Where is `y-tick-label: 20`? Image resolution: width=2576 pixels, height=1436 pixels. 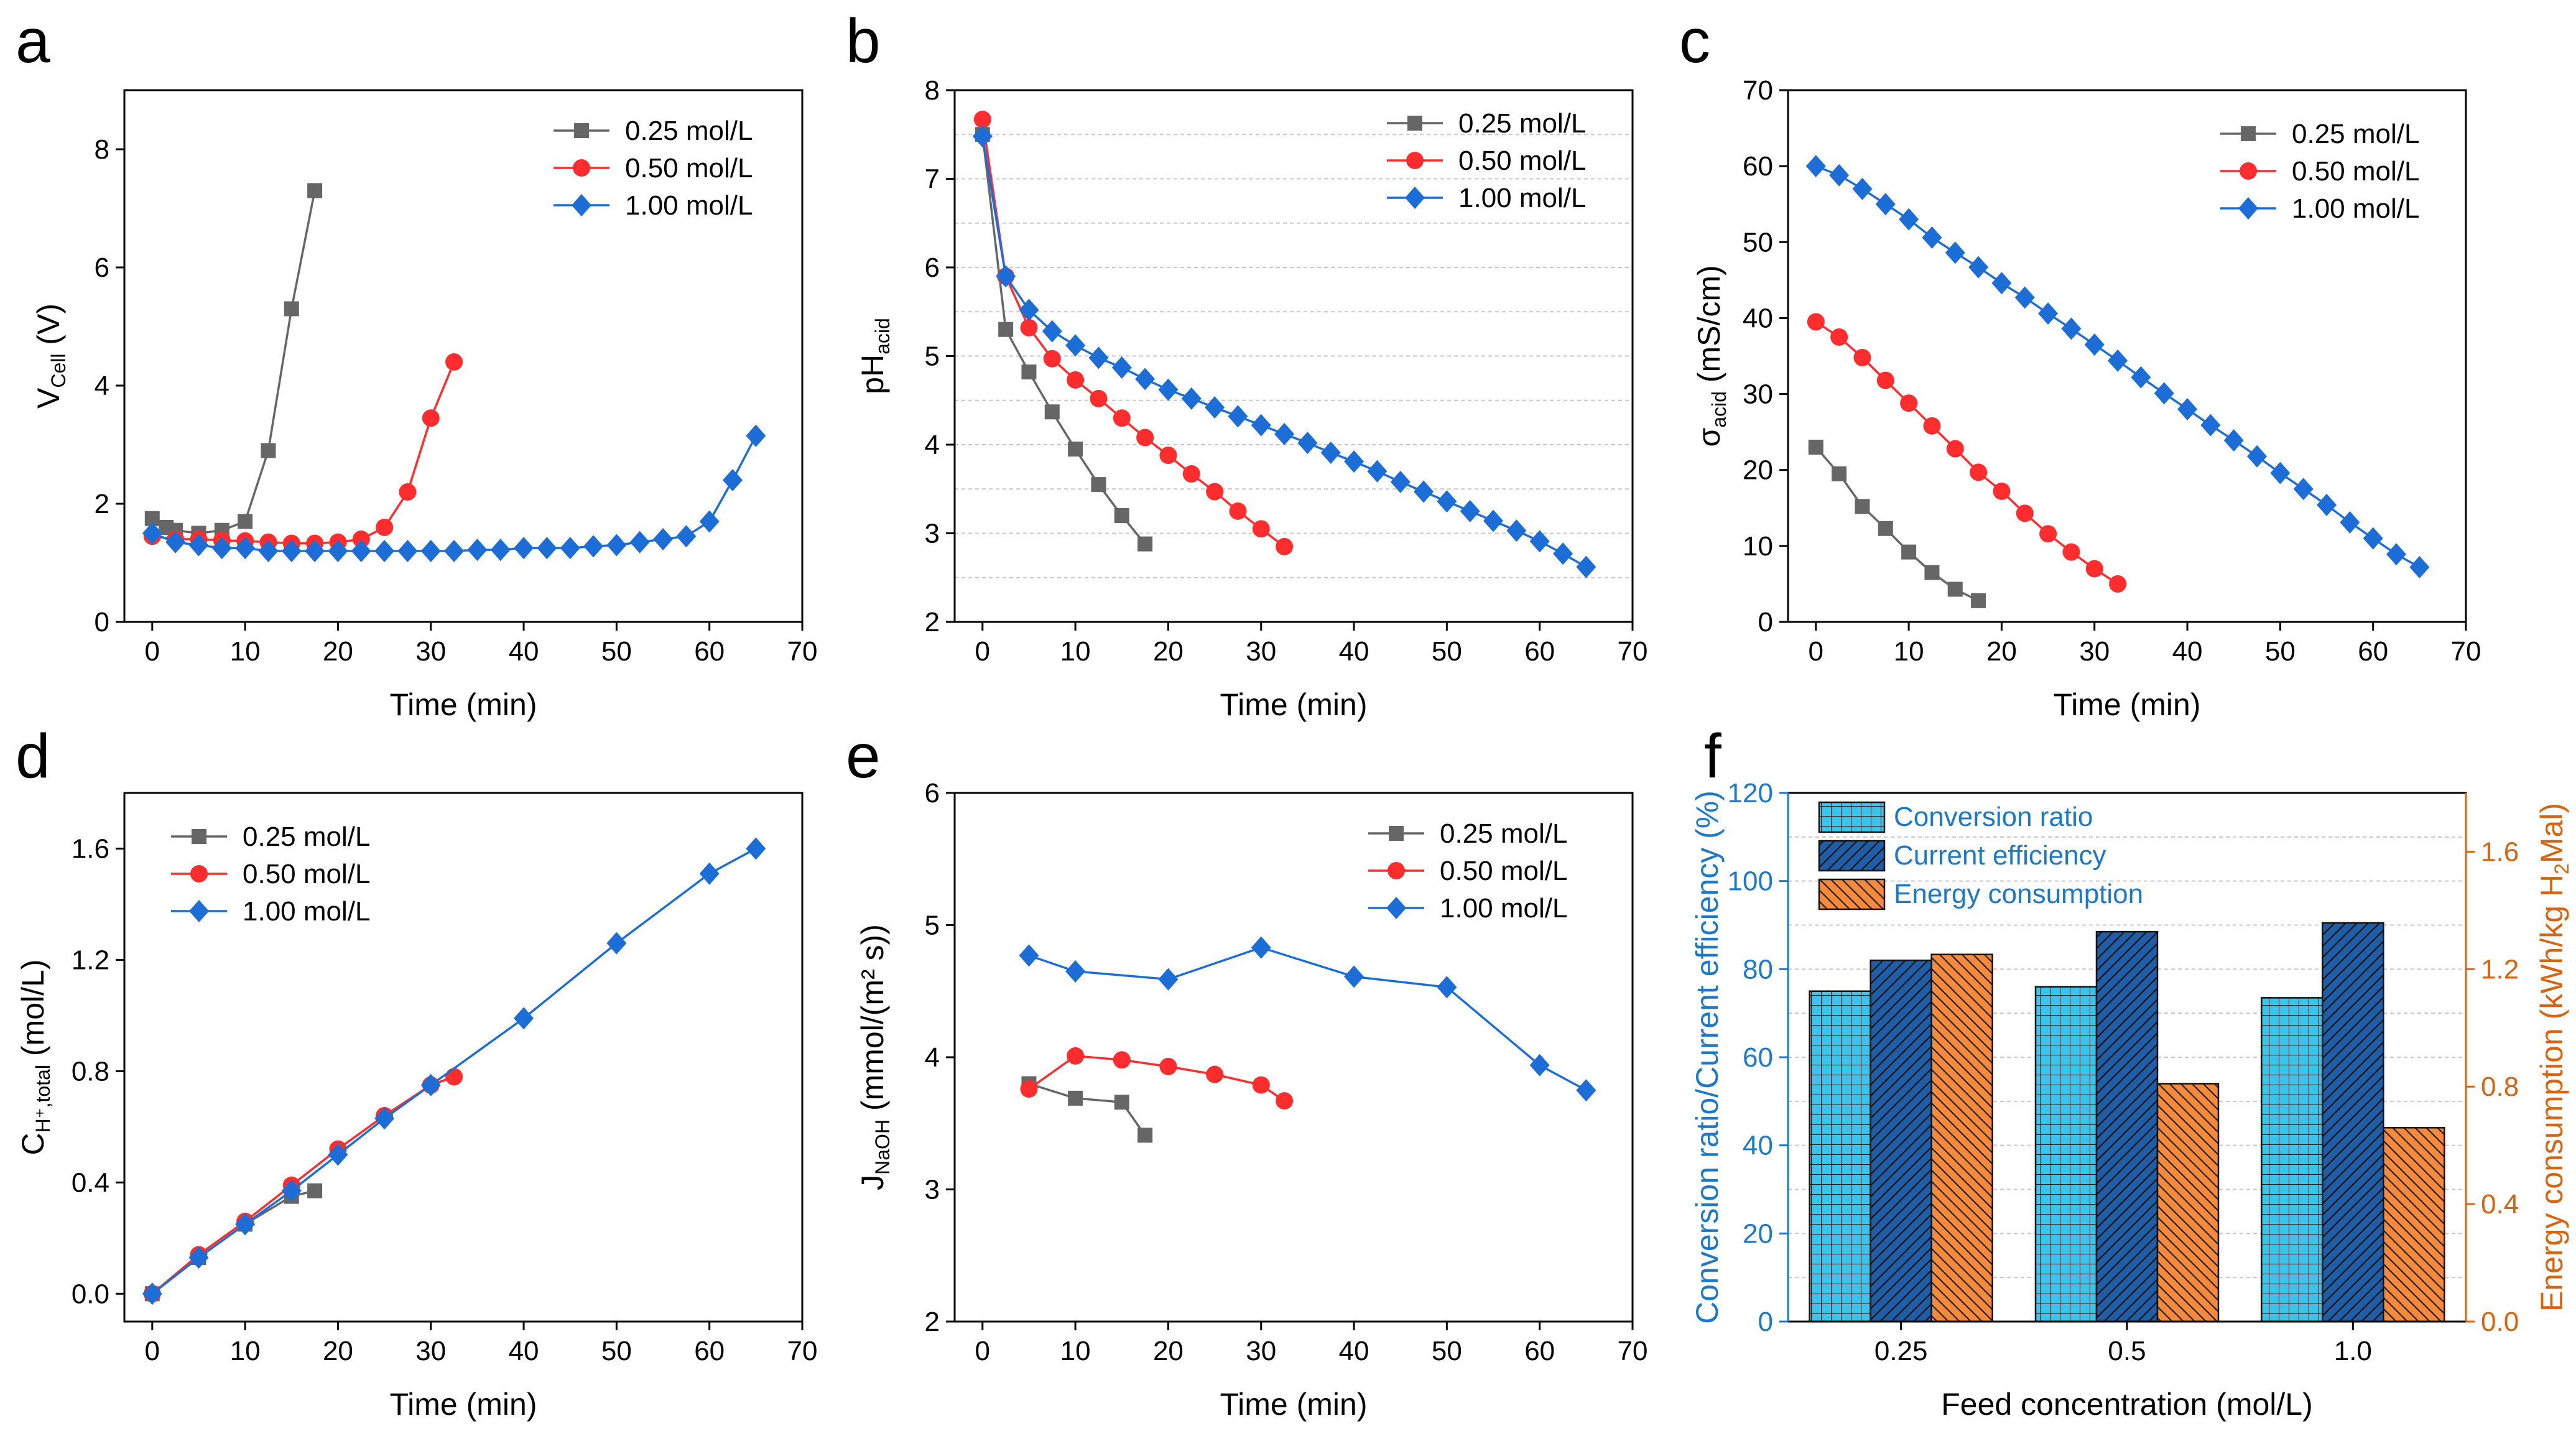
y-tick-label: 20 is located at coordinates (1758, 470).